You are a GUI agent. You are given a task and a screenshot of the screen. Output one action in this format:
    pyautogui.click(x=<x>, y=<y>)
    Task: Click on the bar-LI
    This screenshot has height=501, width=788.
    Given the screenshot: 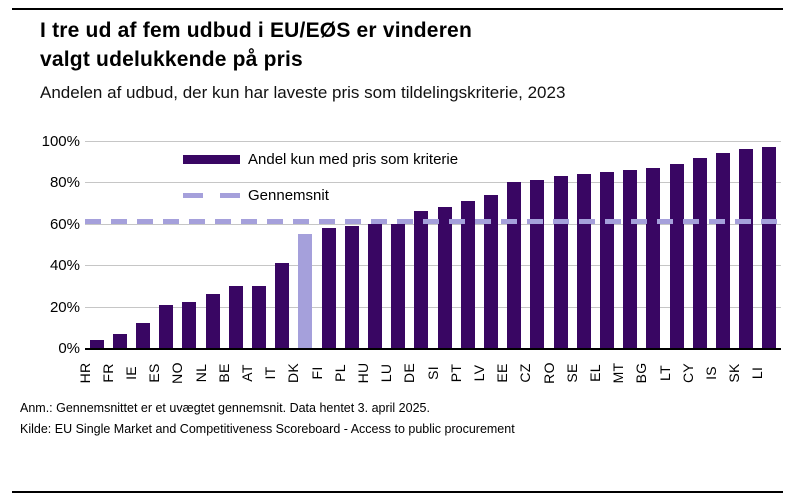 What is the action you would take?
    pyautogui.click(x=769, y=247)
    